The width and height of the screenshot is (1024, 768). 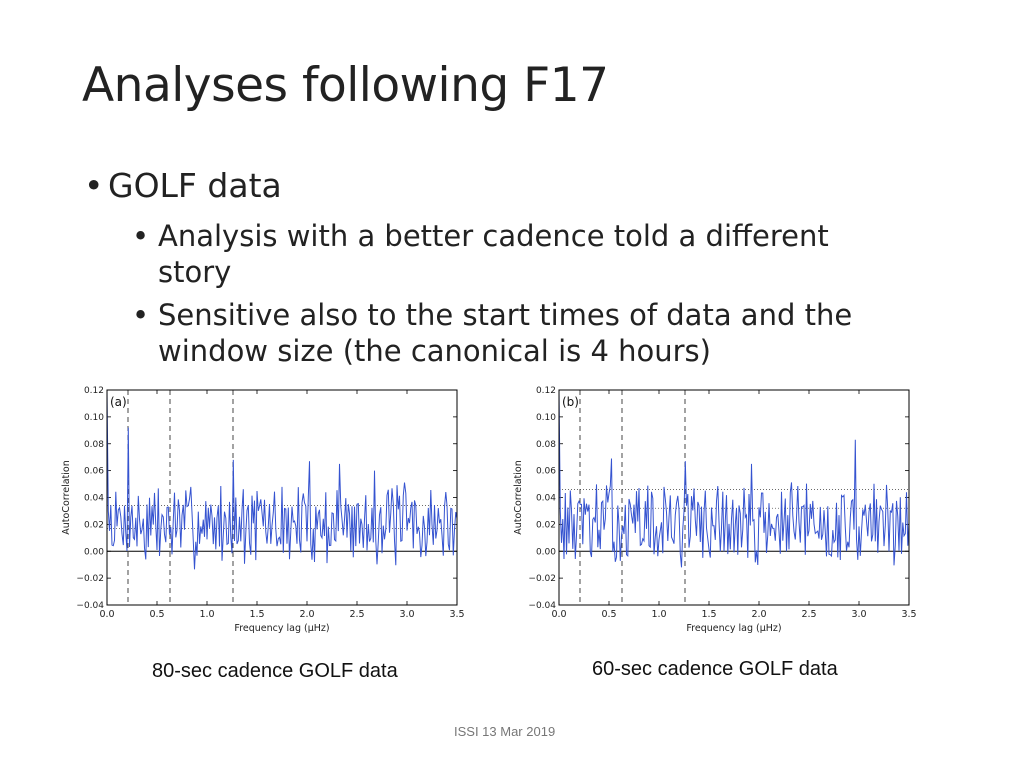 What do you see at coordinates (505, 731) in the screenshot?
I see `slide-footer: ISSI 13 Mar 2019` at bounding box center [505, 731].